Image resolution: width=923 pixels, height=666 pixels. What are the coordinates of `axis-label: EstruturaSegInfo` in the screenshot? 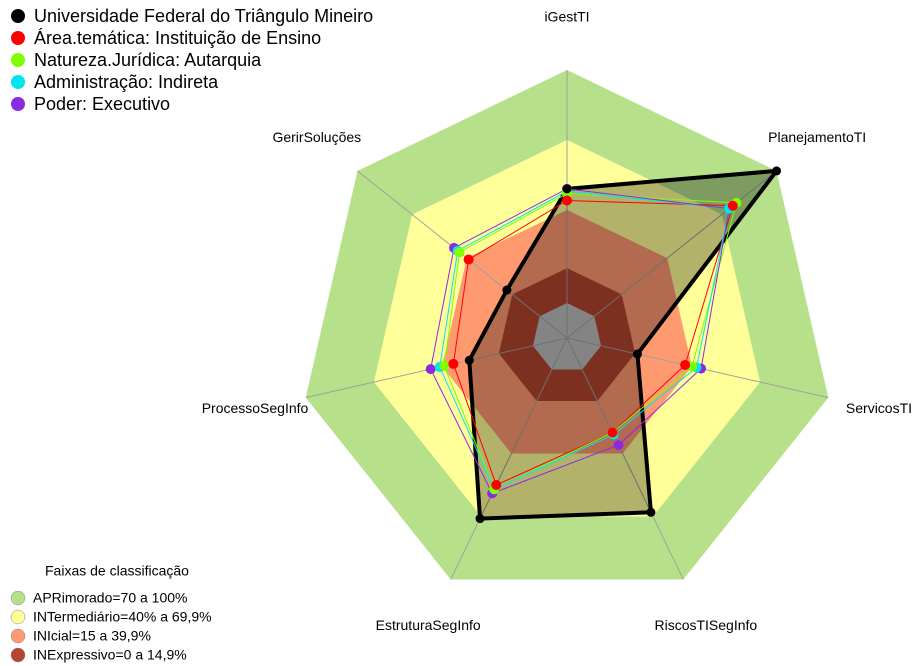 It's located at (428, 625).